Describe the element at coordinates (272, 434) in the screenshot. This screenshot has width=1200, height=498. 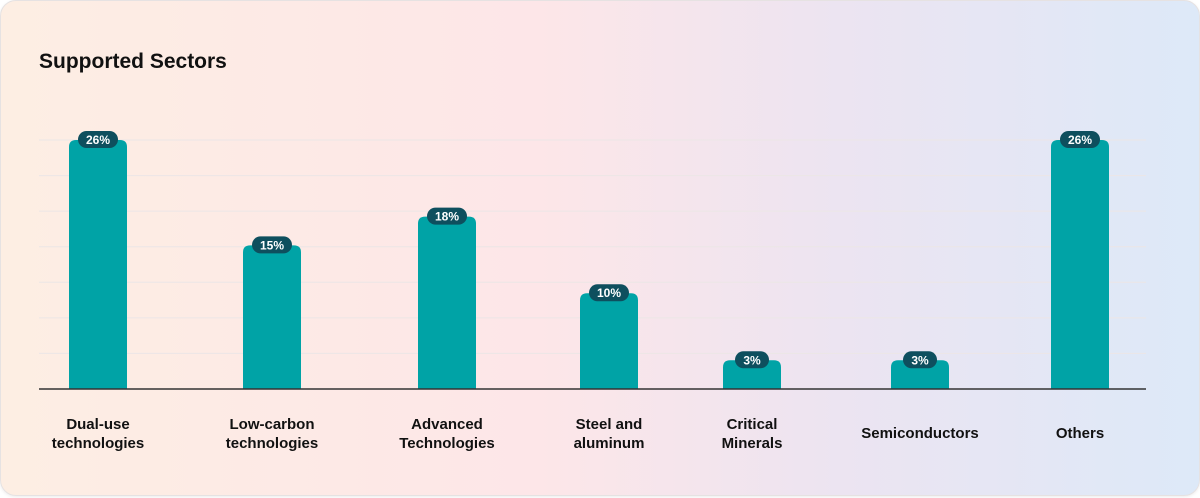
I see `category-label: Low-carbon technologies` at that location.